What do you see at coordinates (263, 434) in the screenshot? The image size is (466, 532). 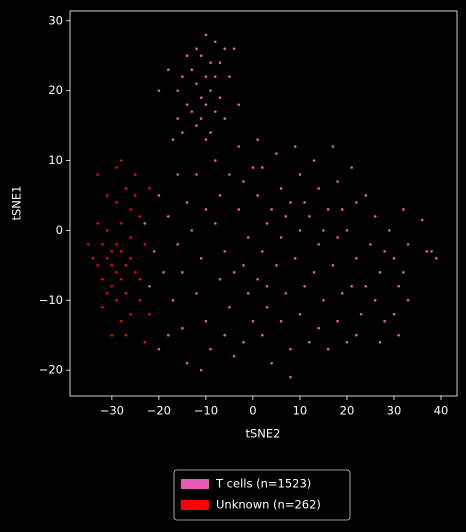 I see `x-axis-label: tSNE2` at bounding box center [263, 434].